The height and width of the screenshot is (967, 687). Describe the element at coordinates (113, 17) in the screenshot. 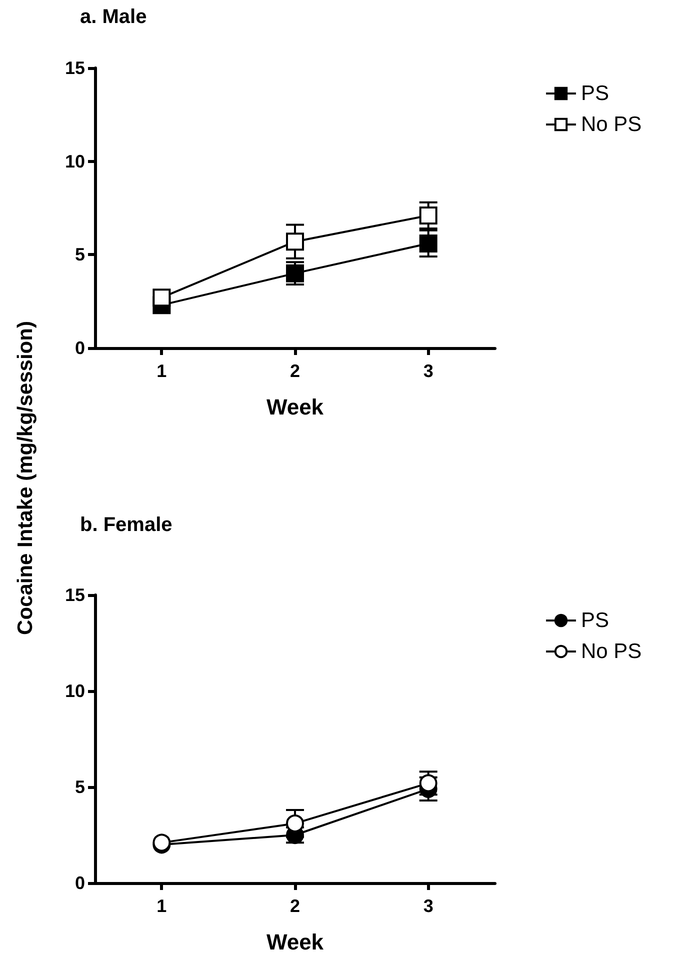

I see `chart-title: a. Male` at that location.